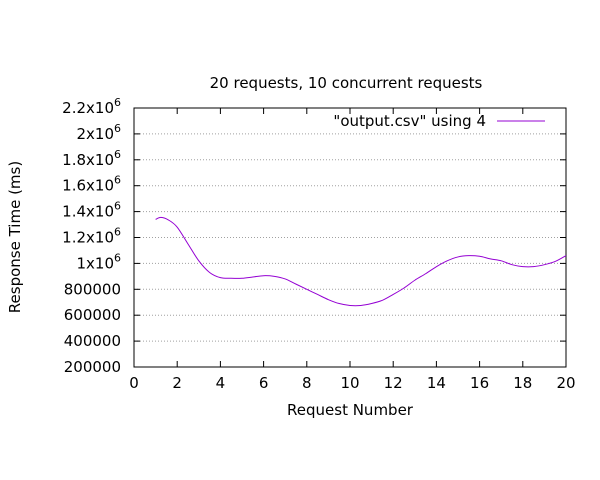 The height and width of the screenshot is (480, 600). Describe the element at coordinates (91, 106) in the screenshot. I see `y-tick-label: 2.2x10⁶` at that location.